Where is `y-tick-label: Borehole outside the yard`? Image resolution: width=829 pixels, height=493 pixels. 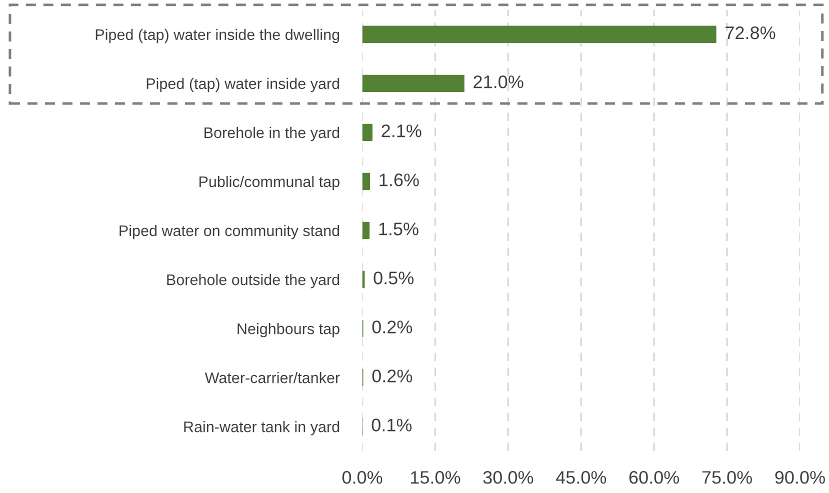
y-tick-label: Borehole outside the yard is located at coordinates (253, 281).